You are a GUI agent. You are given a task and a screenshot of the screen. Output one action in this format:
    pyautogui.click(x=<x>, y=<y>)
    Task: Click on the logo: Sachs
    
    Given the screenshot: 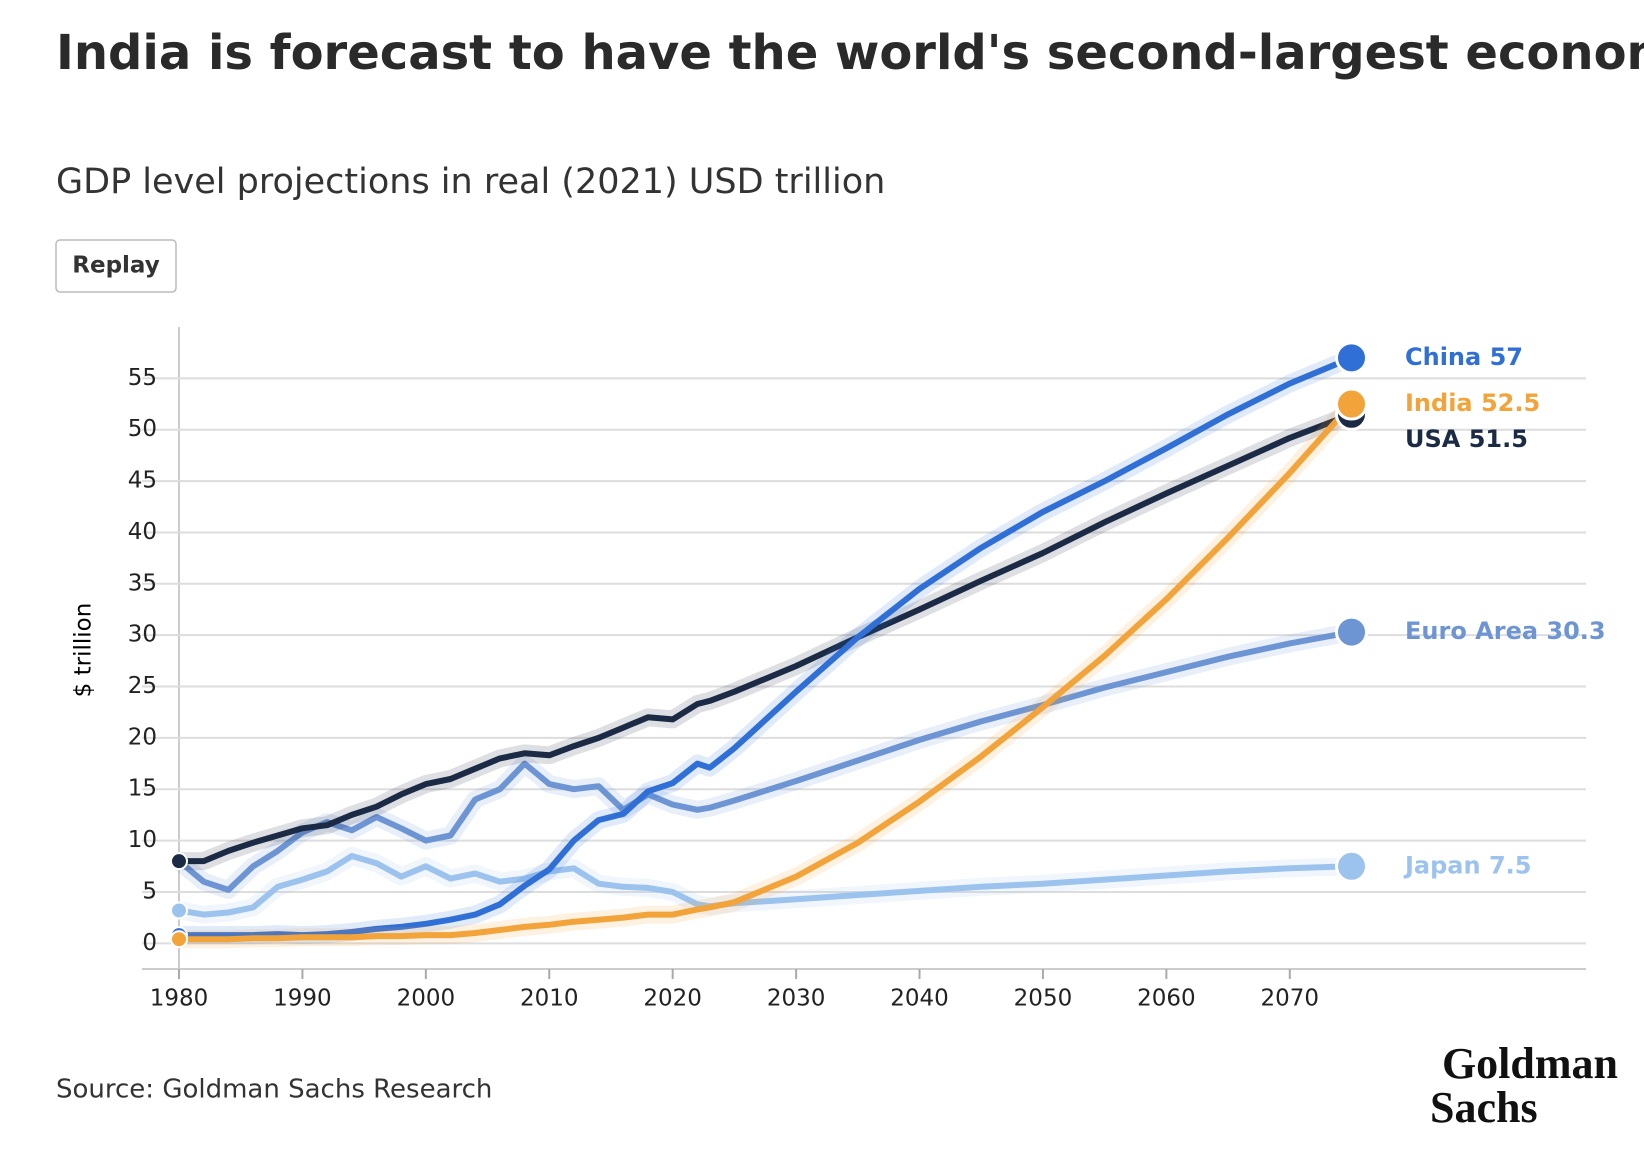 What is the action you would take?
    pyautogui.click(x=1484, y=1107)
    